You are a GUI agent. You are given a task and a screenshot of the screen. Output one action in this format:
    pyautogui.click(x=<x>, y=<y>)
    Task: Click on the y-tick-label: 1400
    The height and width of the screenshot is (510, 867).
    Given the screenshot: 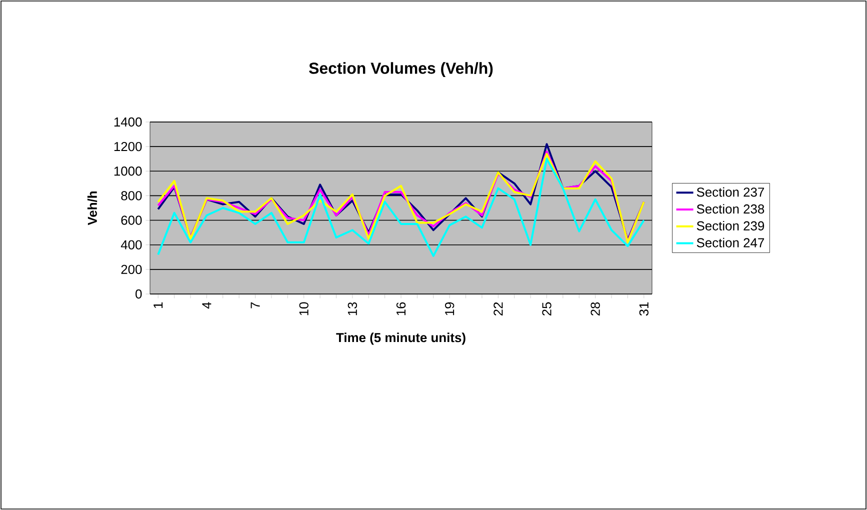 What is the action you would take?
    pyautogui.click(x=128, y=122)
    